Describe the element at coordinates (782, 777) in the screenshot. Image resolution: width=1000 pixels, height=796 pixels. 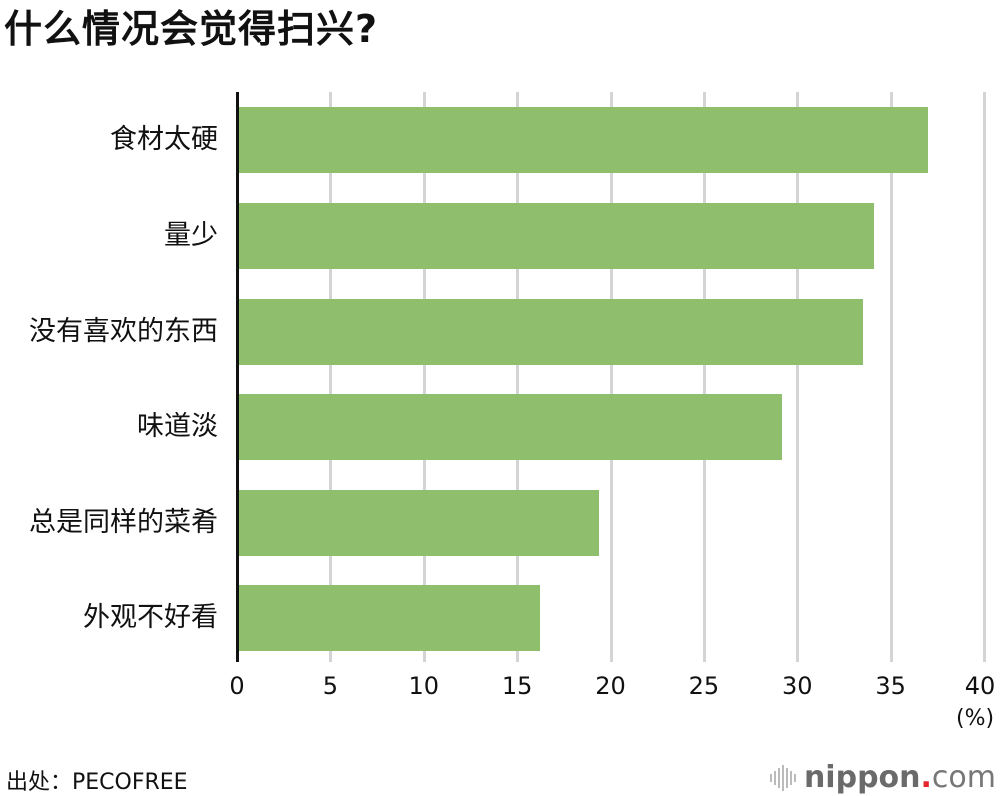
I see `soundwave-icon` at that location.